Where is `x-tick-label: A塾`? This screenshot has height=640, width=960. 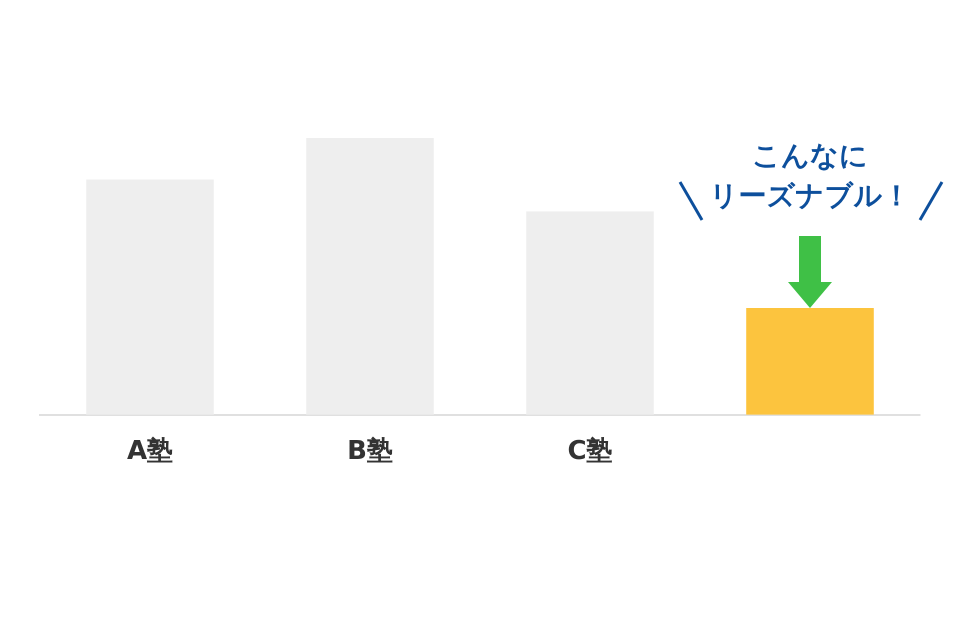 x-tick-label: A塾 is located at coordinates (150, 451).